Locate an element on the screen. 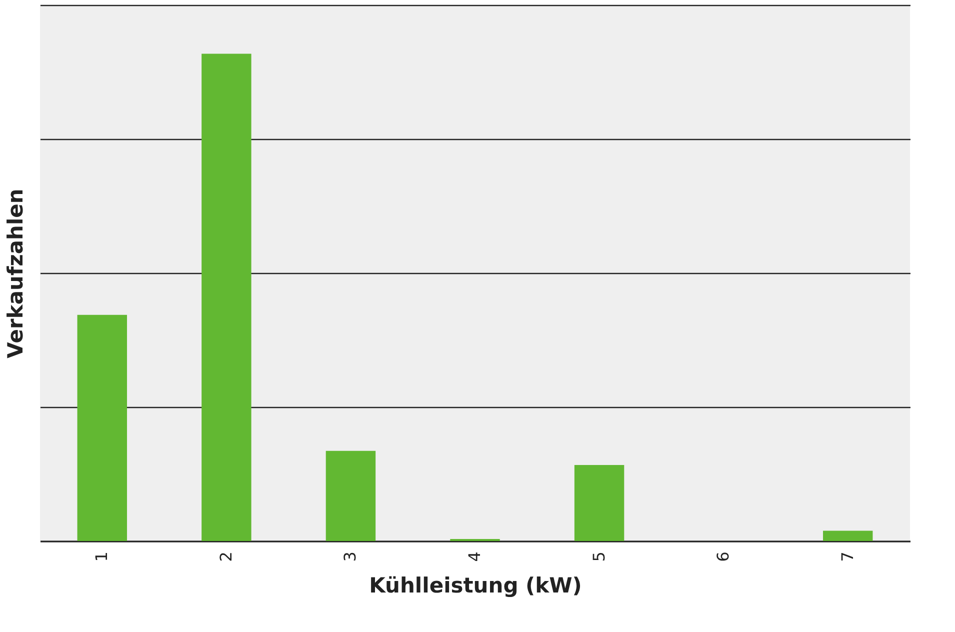 This screenshot has width=955, height=632. x-axis-title: Kühlleistung (kW) is located at coordinates (475, 586).